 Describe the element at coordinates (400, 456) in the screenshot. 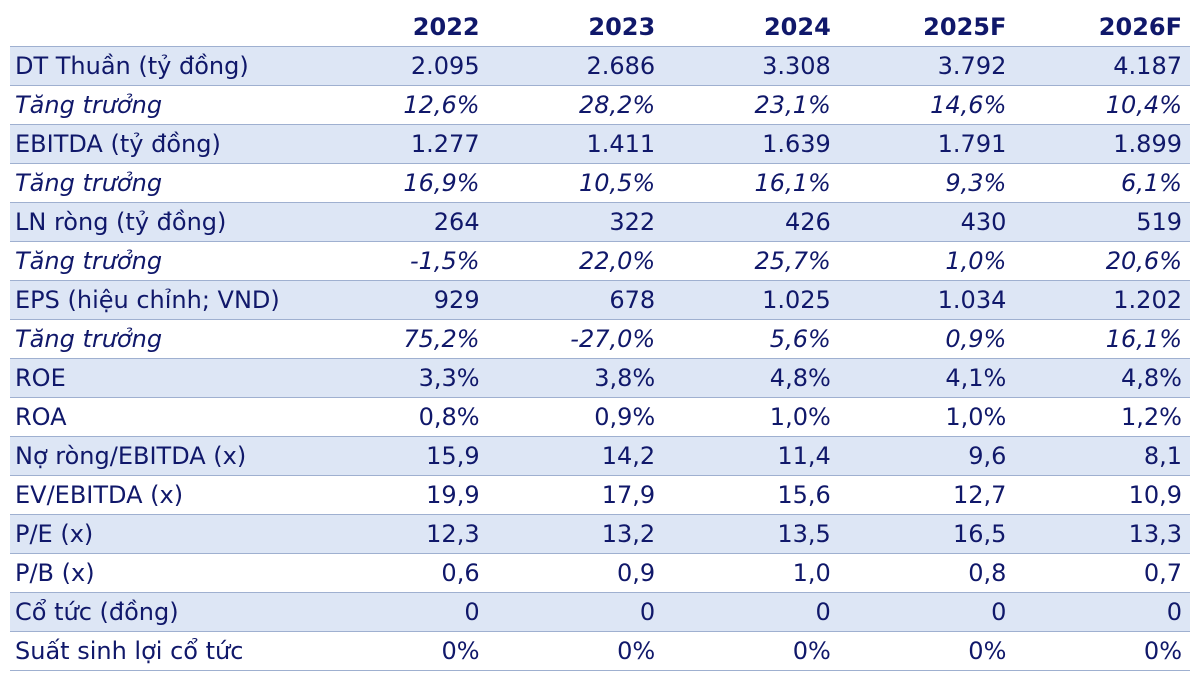

I see `value-cell-2022: 15,9` at that location.